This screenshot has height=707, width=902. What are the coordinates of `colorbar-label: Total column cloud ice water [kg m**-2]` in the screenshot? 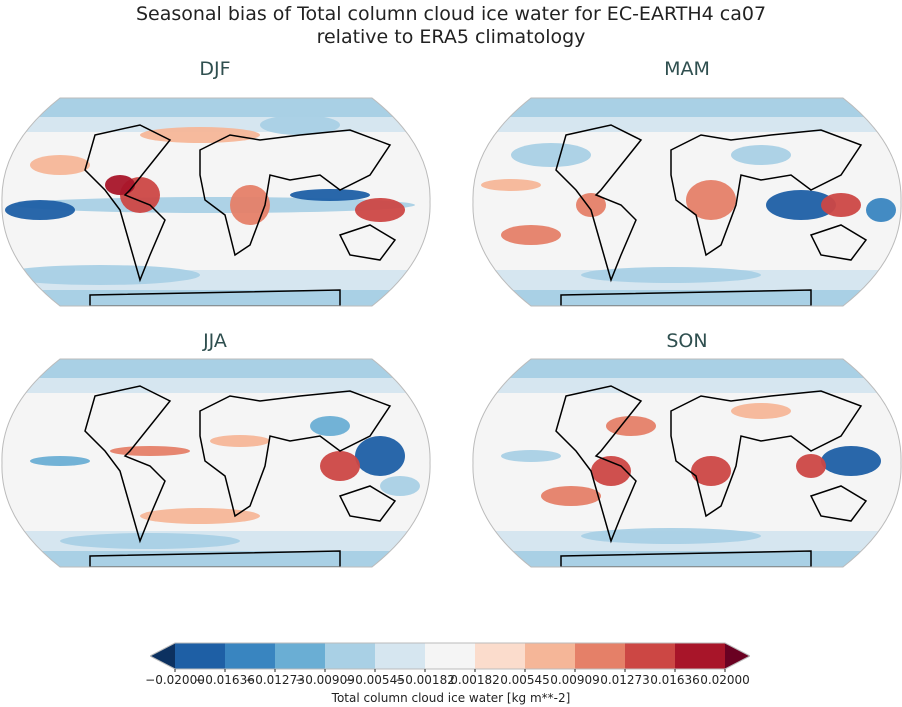 It's located at (451, 698).